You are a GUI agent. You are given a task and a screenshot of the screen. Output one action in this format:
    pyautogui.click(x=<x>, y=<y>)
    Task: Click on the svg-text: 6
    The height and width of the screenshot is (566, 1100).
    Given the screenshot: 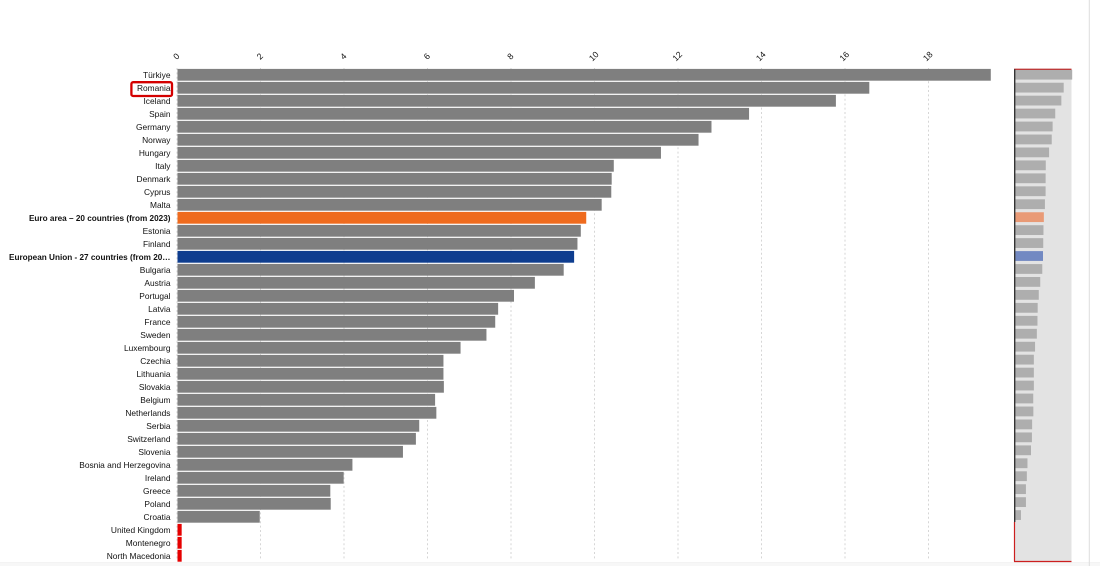 What is the action you would take?
    pyautogui.click(x=427, y=56)
    